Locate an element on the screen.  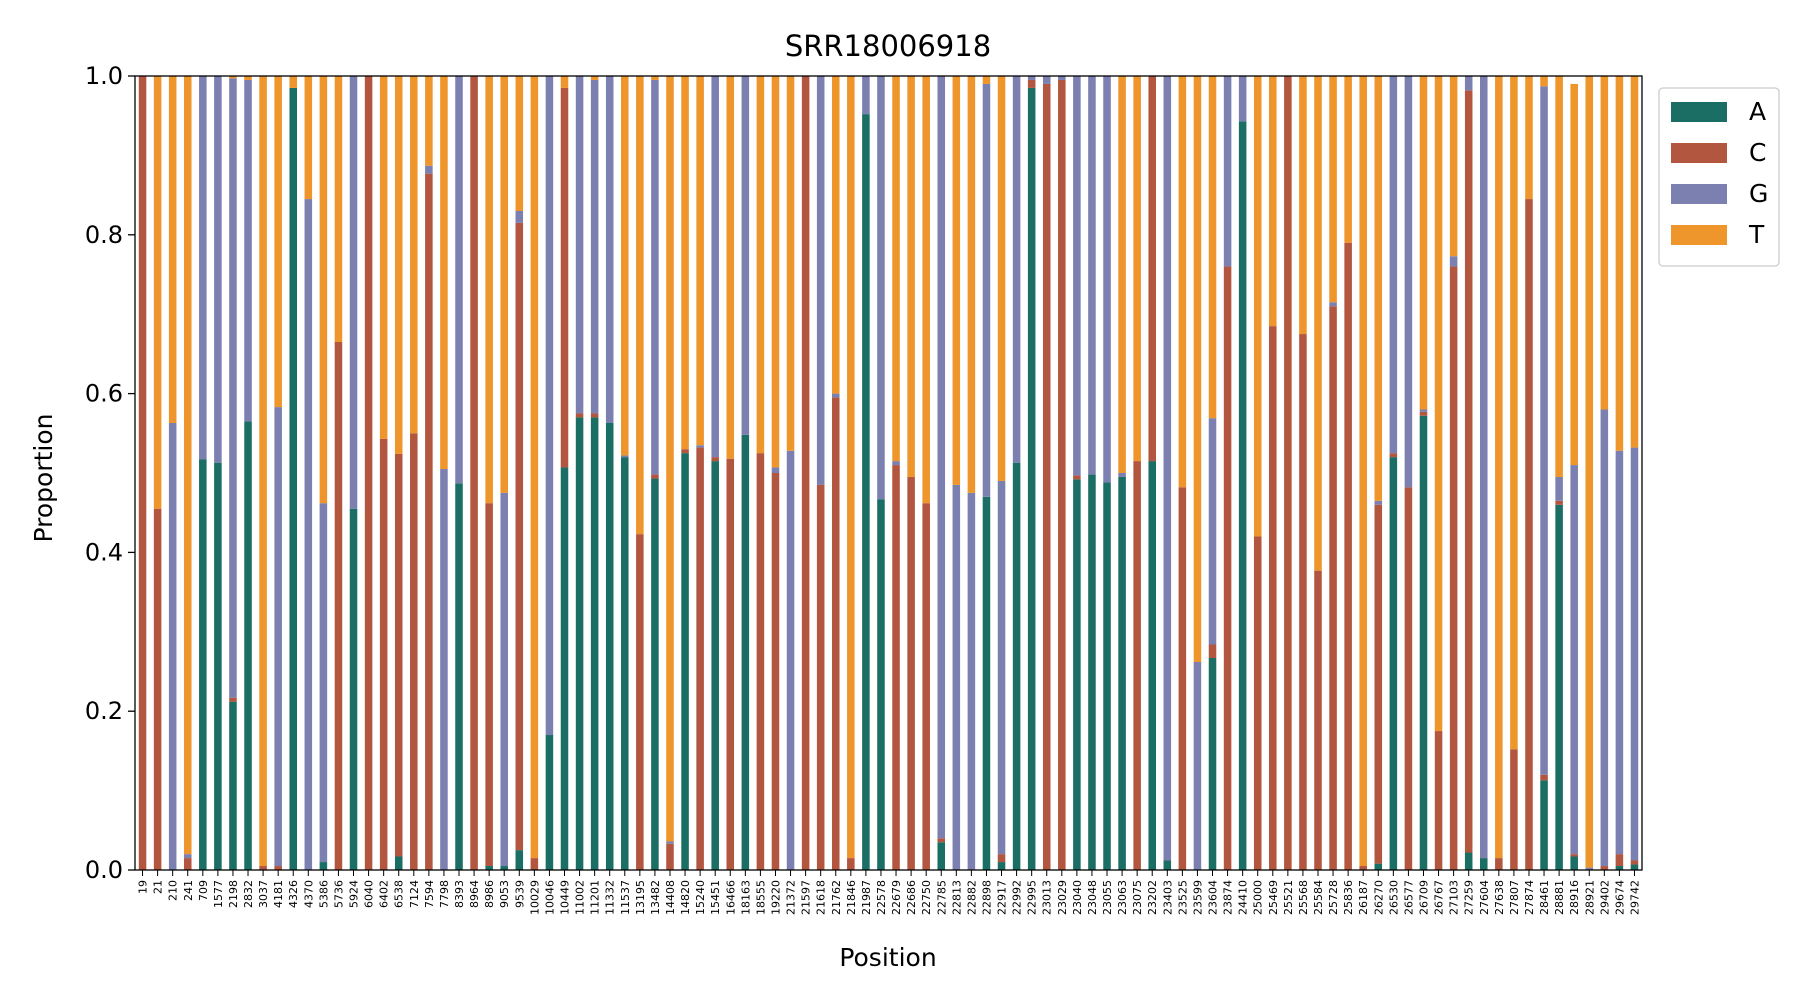
x-tick-label: 22917 is located at coordinates (1002, 897).